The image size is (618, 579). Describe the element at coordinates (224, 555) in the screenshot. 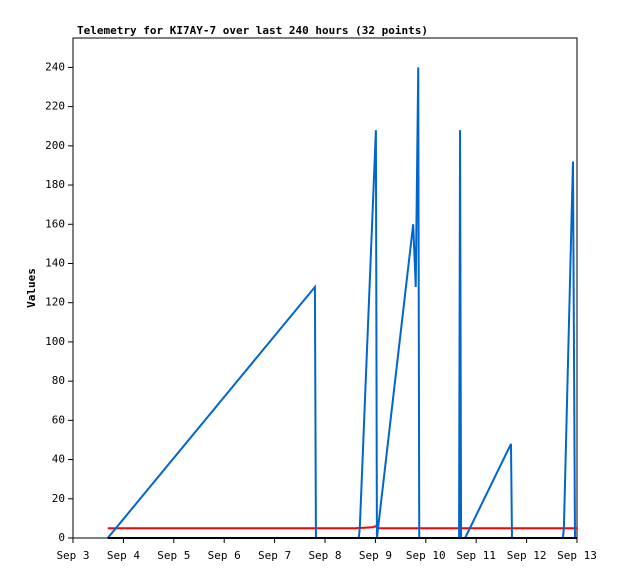

I see `x-tick-label: Sep 6` at that location.